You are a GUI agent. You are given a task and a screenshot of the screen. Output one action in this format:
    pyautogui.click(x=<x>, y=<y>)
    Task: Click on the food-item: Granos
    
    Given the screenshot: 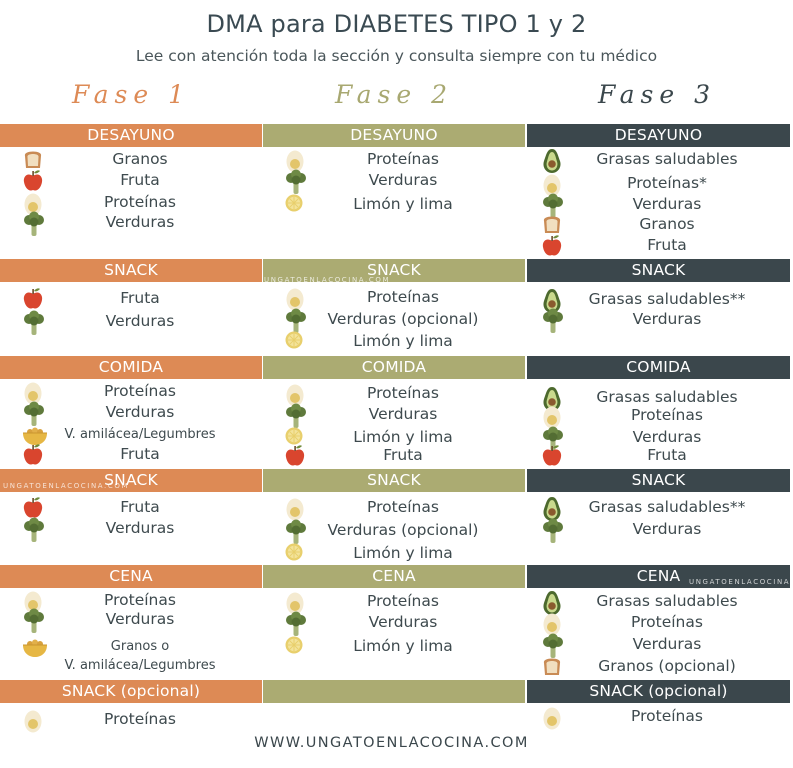 What is the action you would take?
    pyautogui.click(x=658, y=224)
    